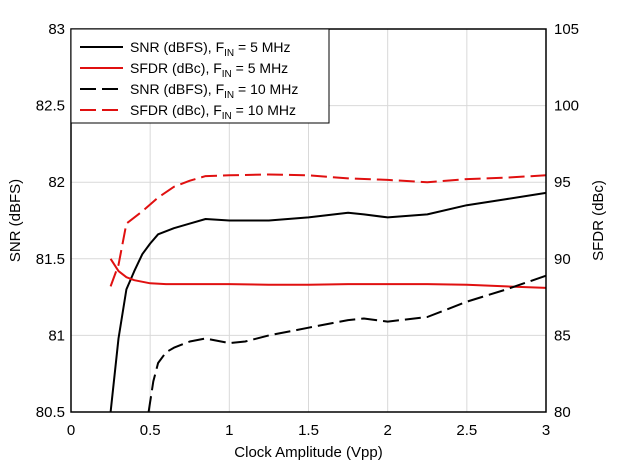 The image size is (619, 469). What do you see at coordinates (466, 430) in the screenshot?
I see `x-tick-label: 2.5` at bounding box center [466, 430].